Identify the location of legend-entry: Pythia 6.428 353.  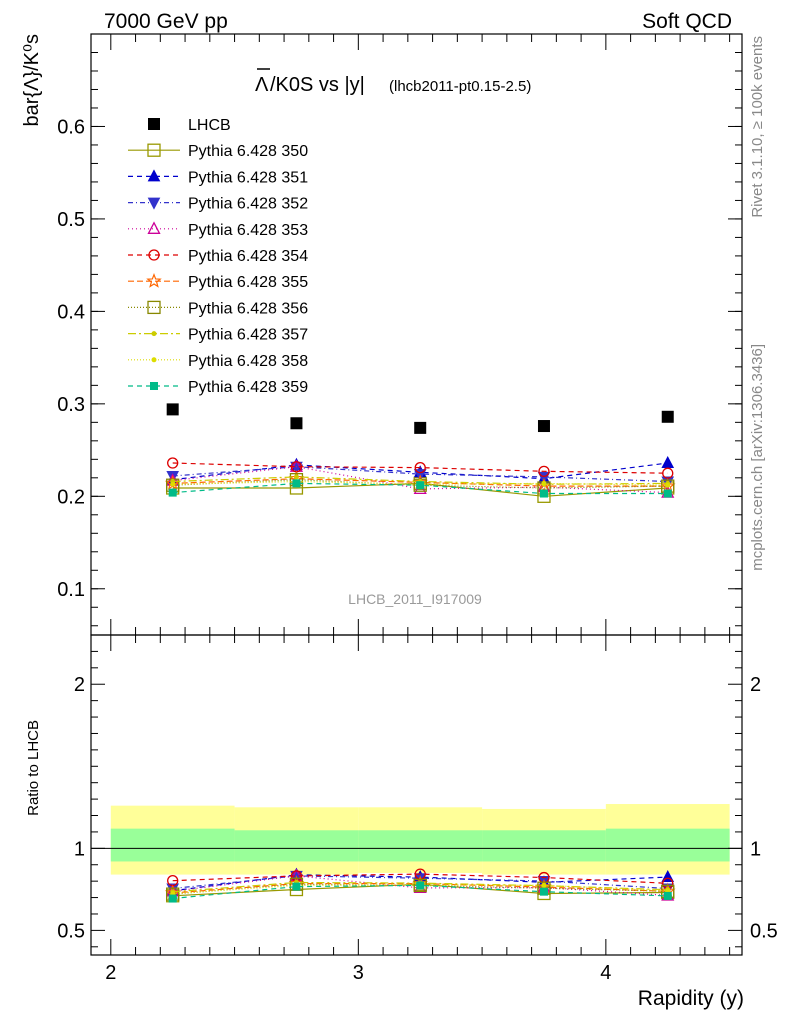
(218, 230).